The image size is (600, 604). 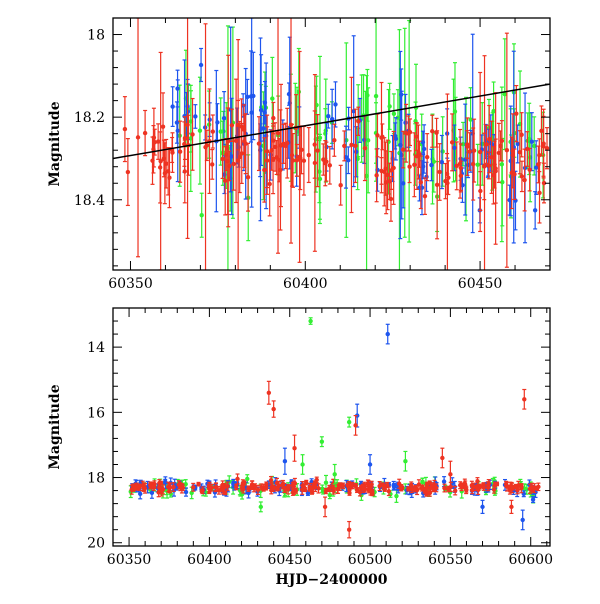 I want to click on y-axis-label: Magnitude, so click(x=55, y=143).